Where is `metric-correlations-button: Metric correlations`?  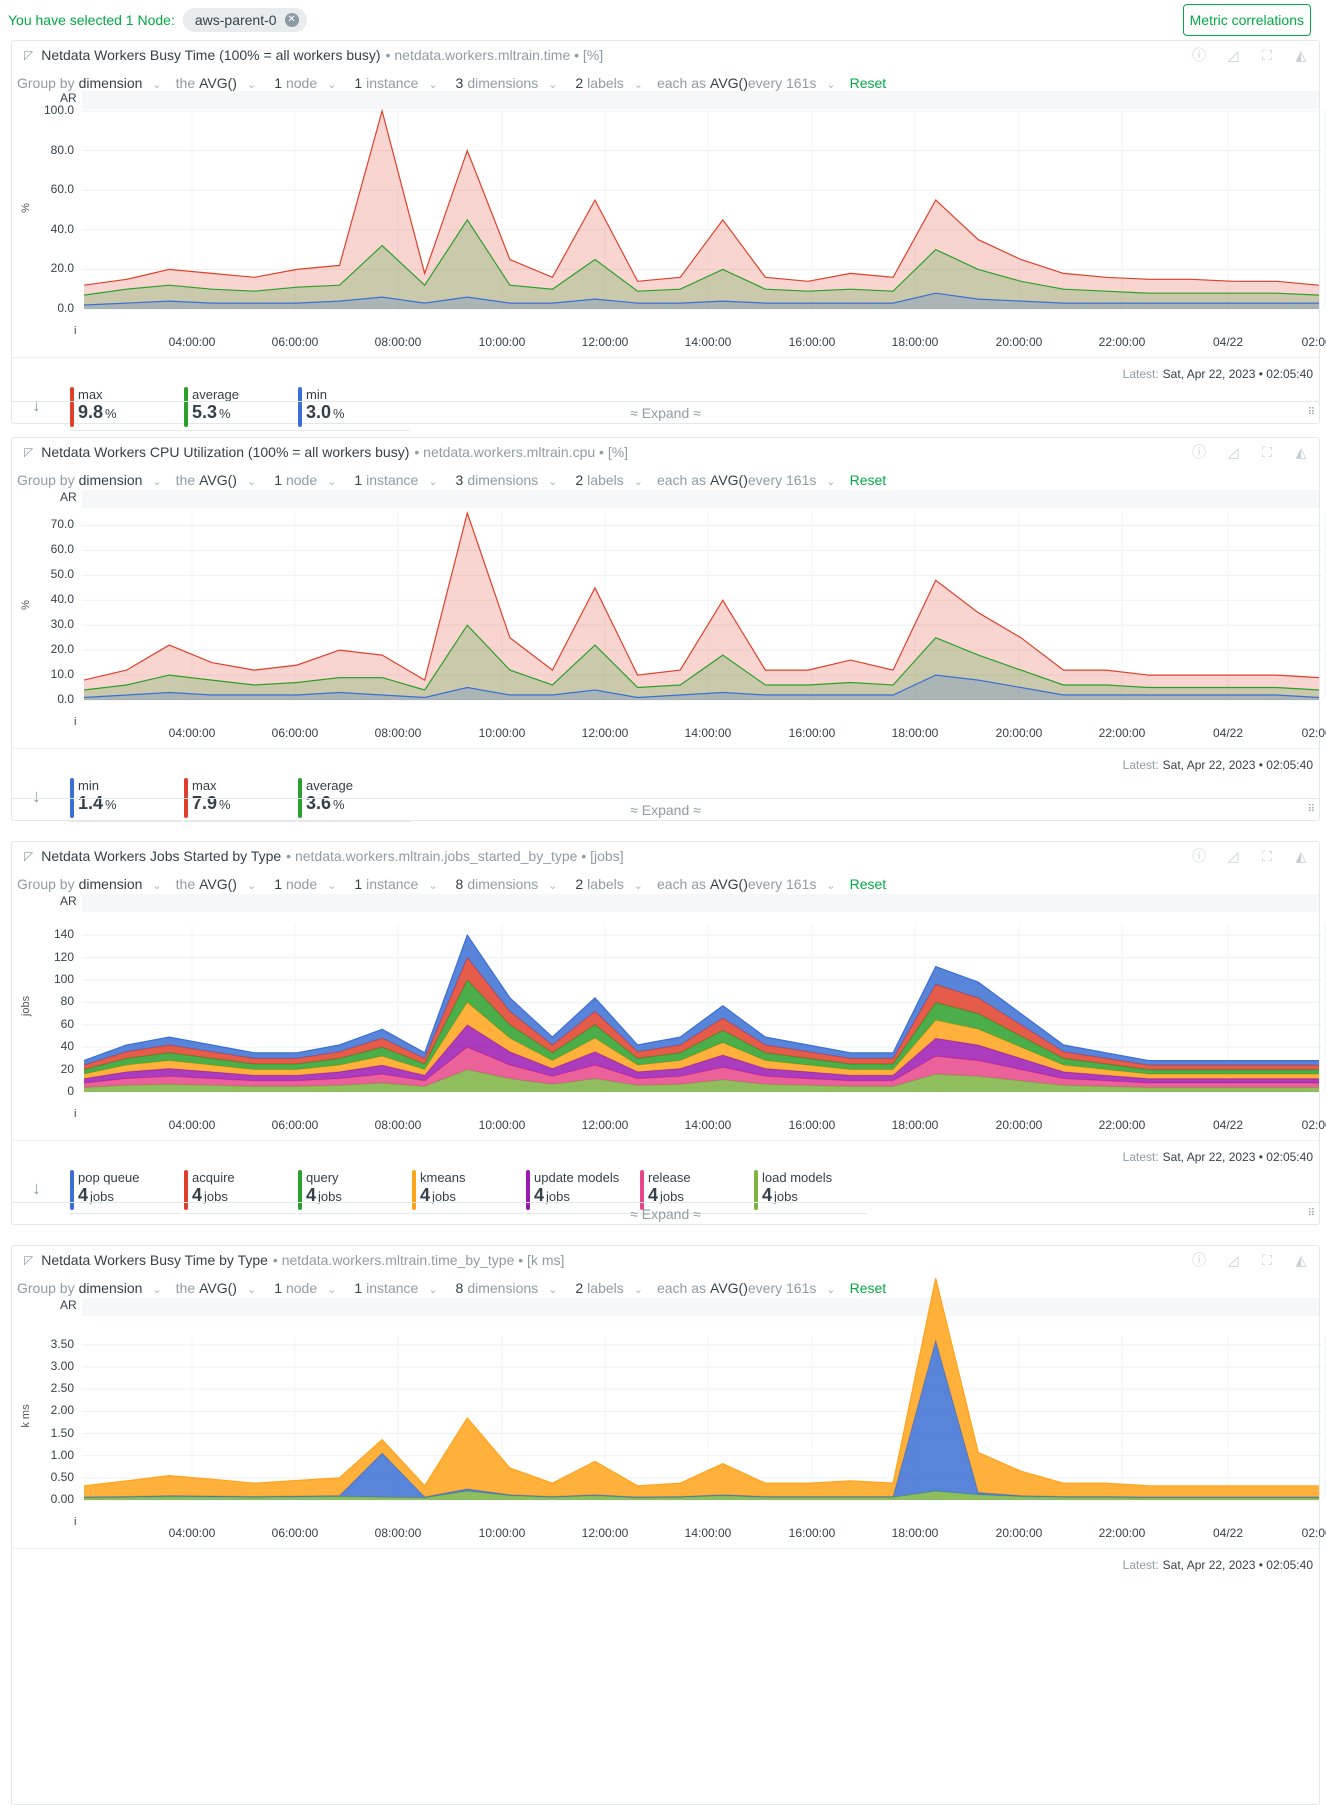 metric-correlations-button: Metric correlations is located at coordinates (1246, 20).